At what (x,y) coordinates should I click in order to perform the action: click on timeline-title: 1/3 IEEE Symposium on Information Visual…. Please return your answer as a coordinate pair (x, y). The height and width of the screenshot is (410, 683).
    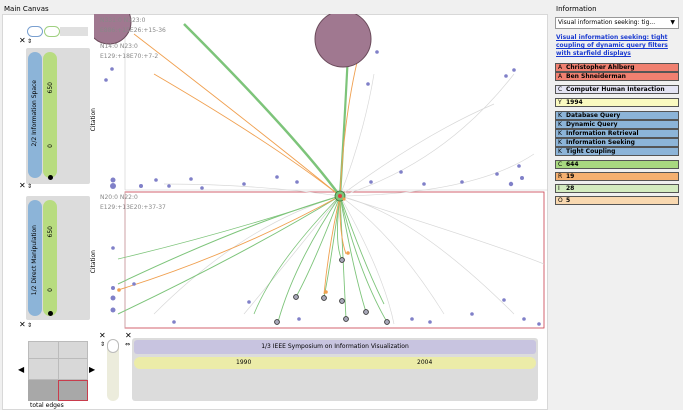
    Looking at the image, I should click on (335, 346).